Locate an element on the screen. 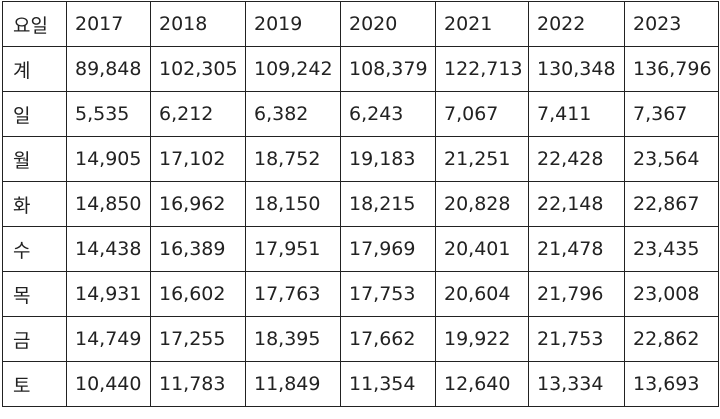  table-cell: 19,922 is located at coordinates (482, 339).